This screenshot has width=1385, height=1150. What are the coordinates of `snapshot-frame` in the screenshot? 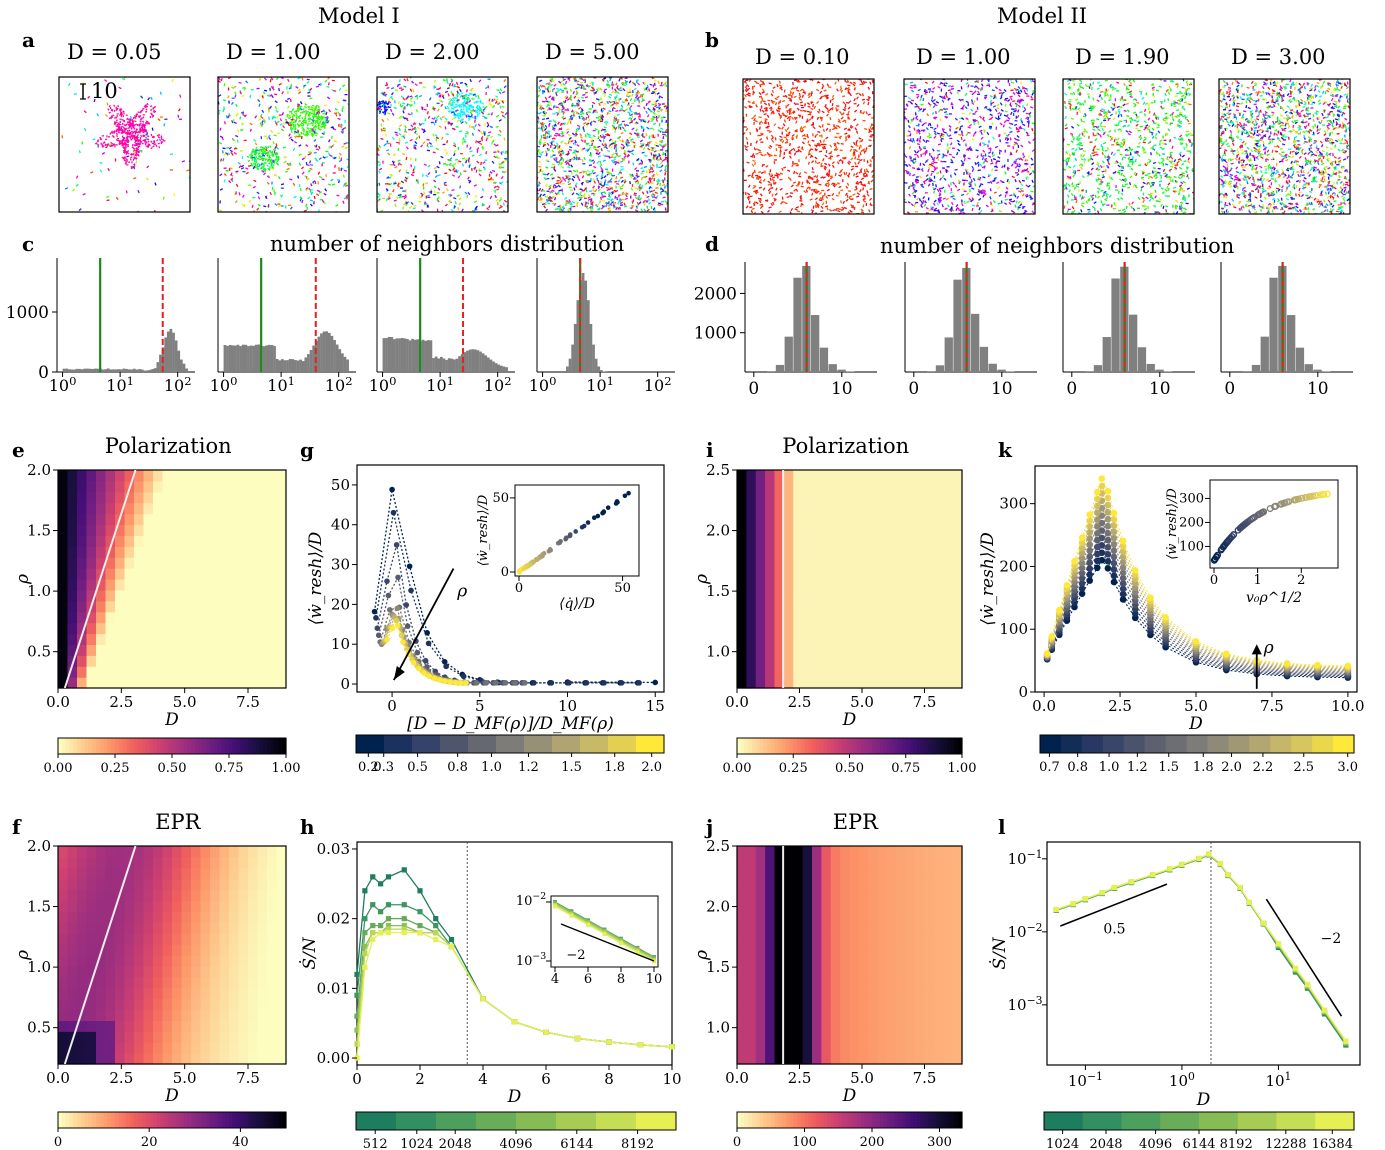 It's located at (602, 144).